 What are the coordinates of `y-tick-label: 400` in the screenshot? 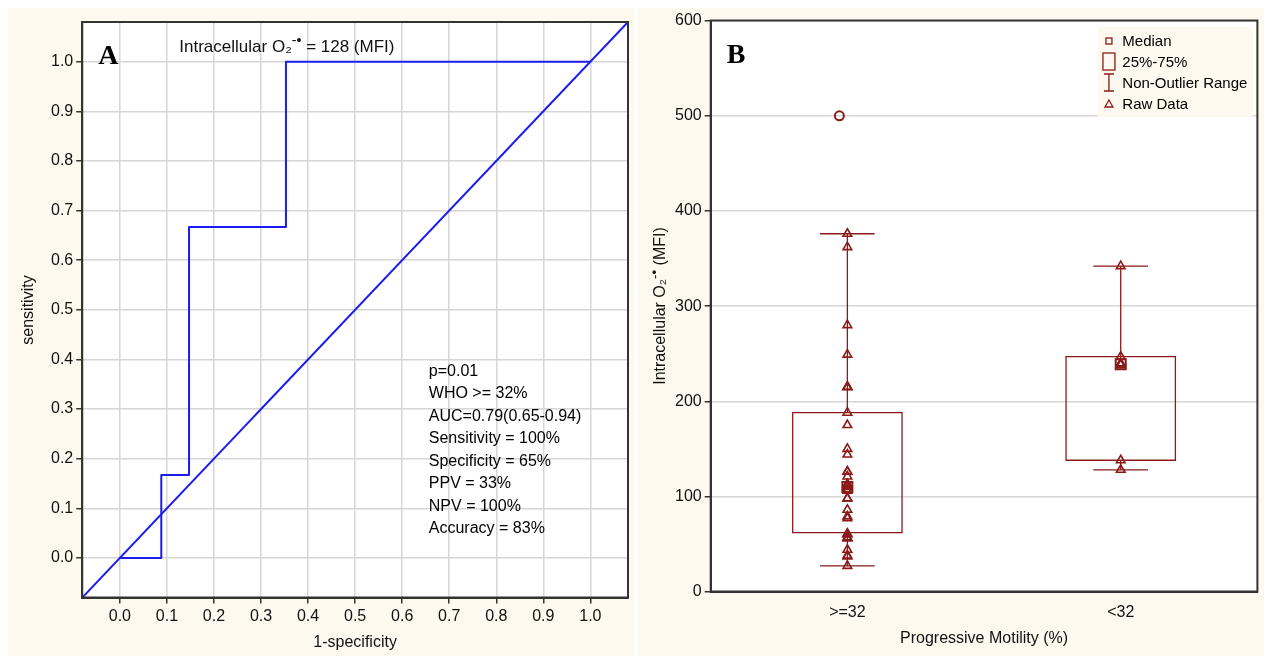 It's located at (688, 210).